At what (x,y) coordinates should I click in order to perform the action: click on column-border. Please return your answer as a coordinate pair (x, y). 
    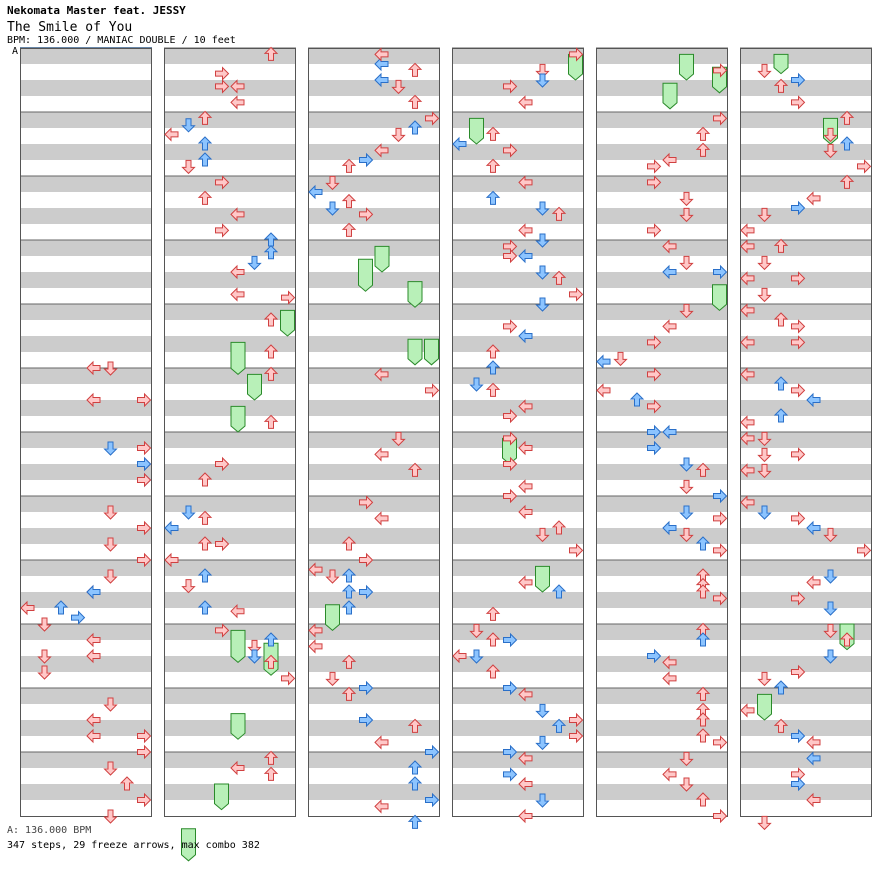
    Looking at the image, I should click on (518, 432).